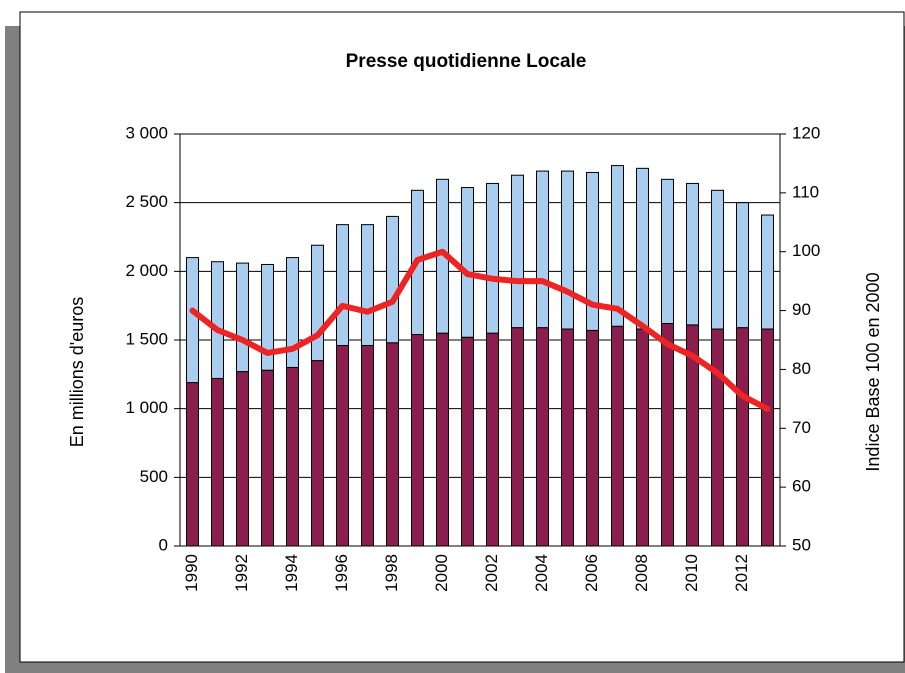  I want to click on x-tick-label: 2010, so click(691, 573).